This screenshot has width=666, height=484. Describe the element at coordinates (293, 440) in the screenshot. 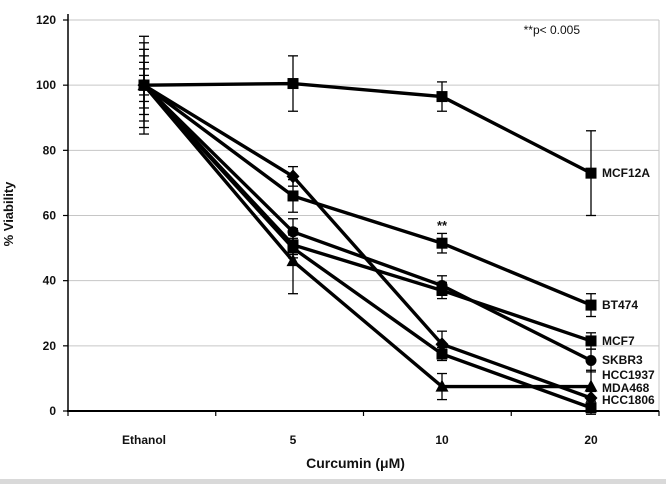

I see `x-category-label-5: 5` at that location.